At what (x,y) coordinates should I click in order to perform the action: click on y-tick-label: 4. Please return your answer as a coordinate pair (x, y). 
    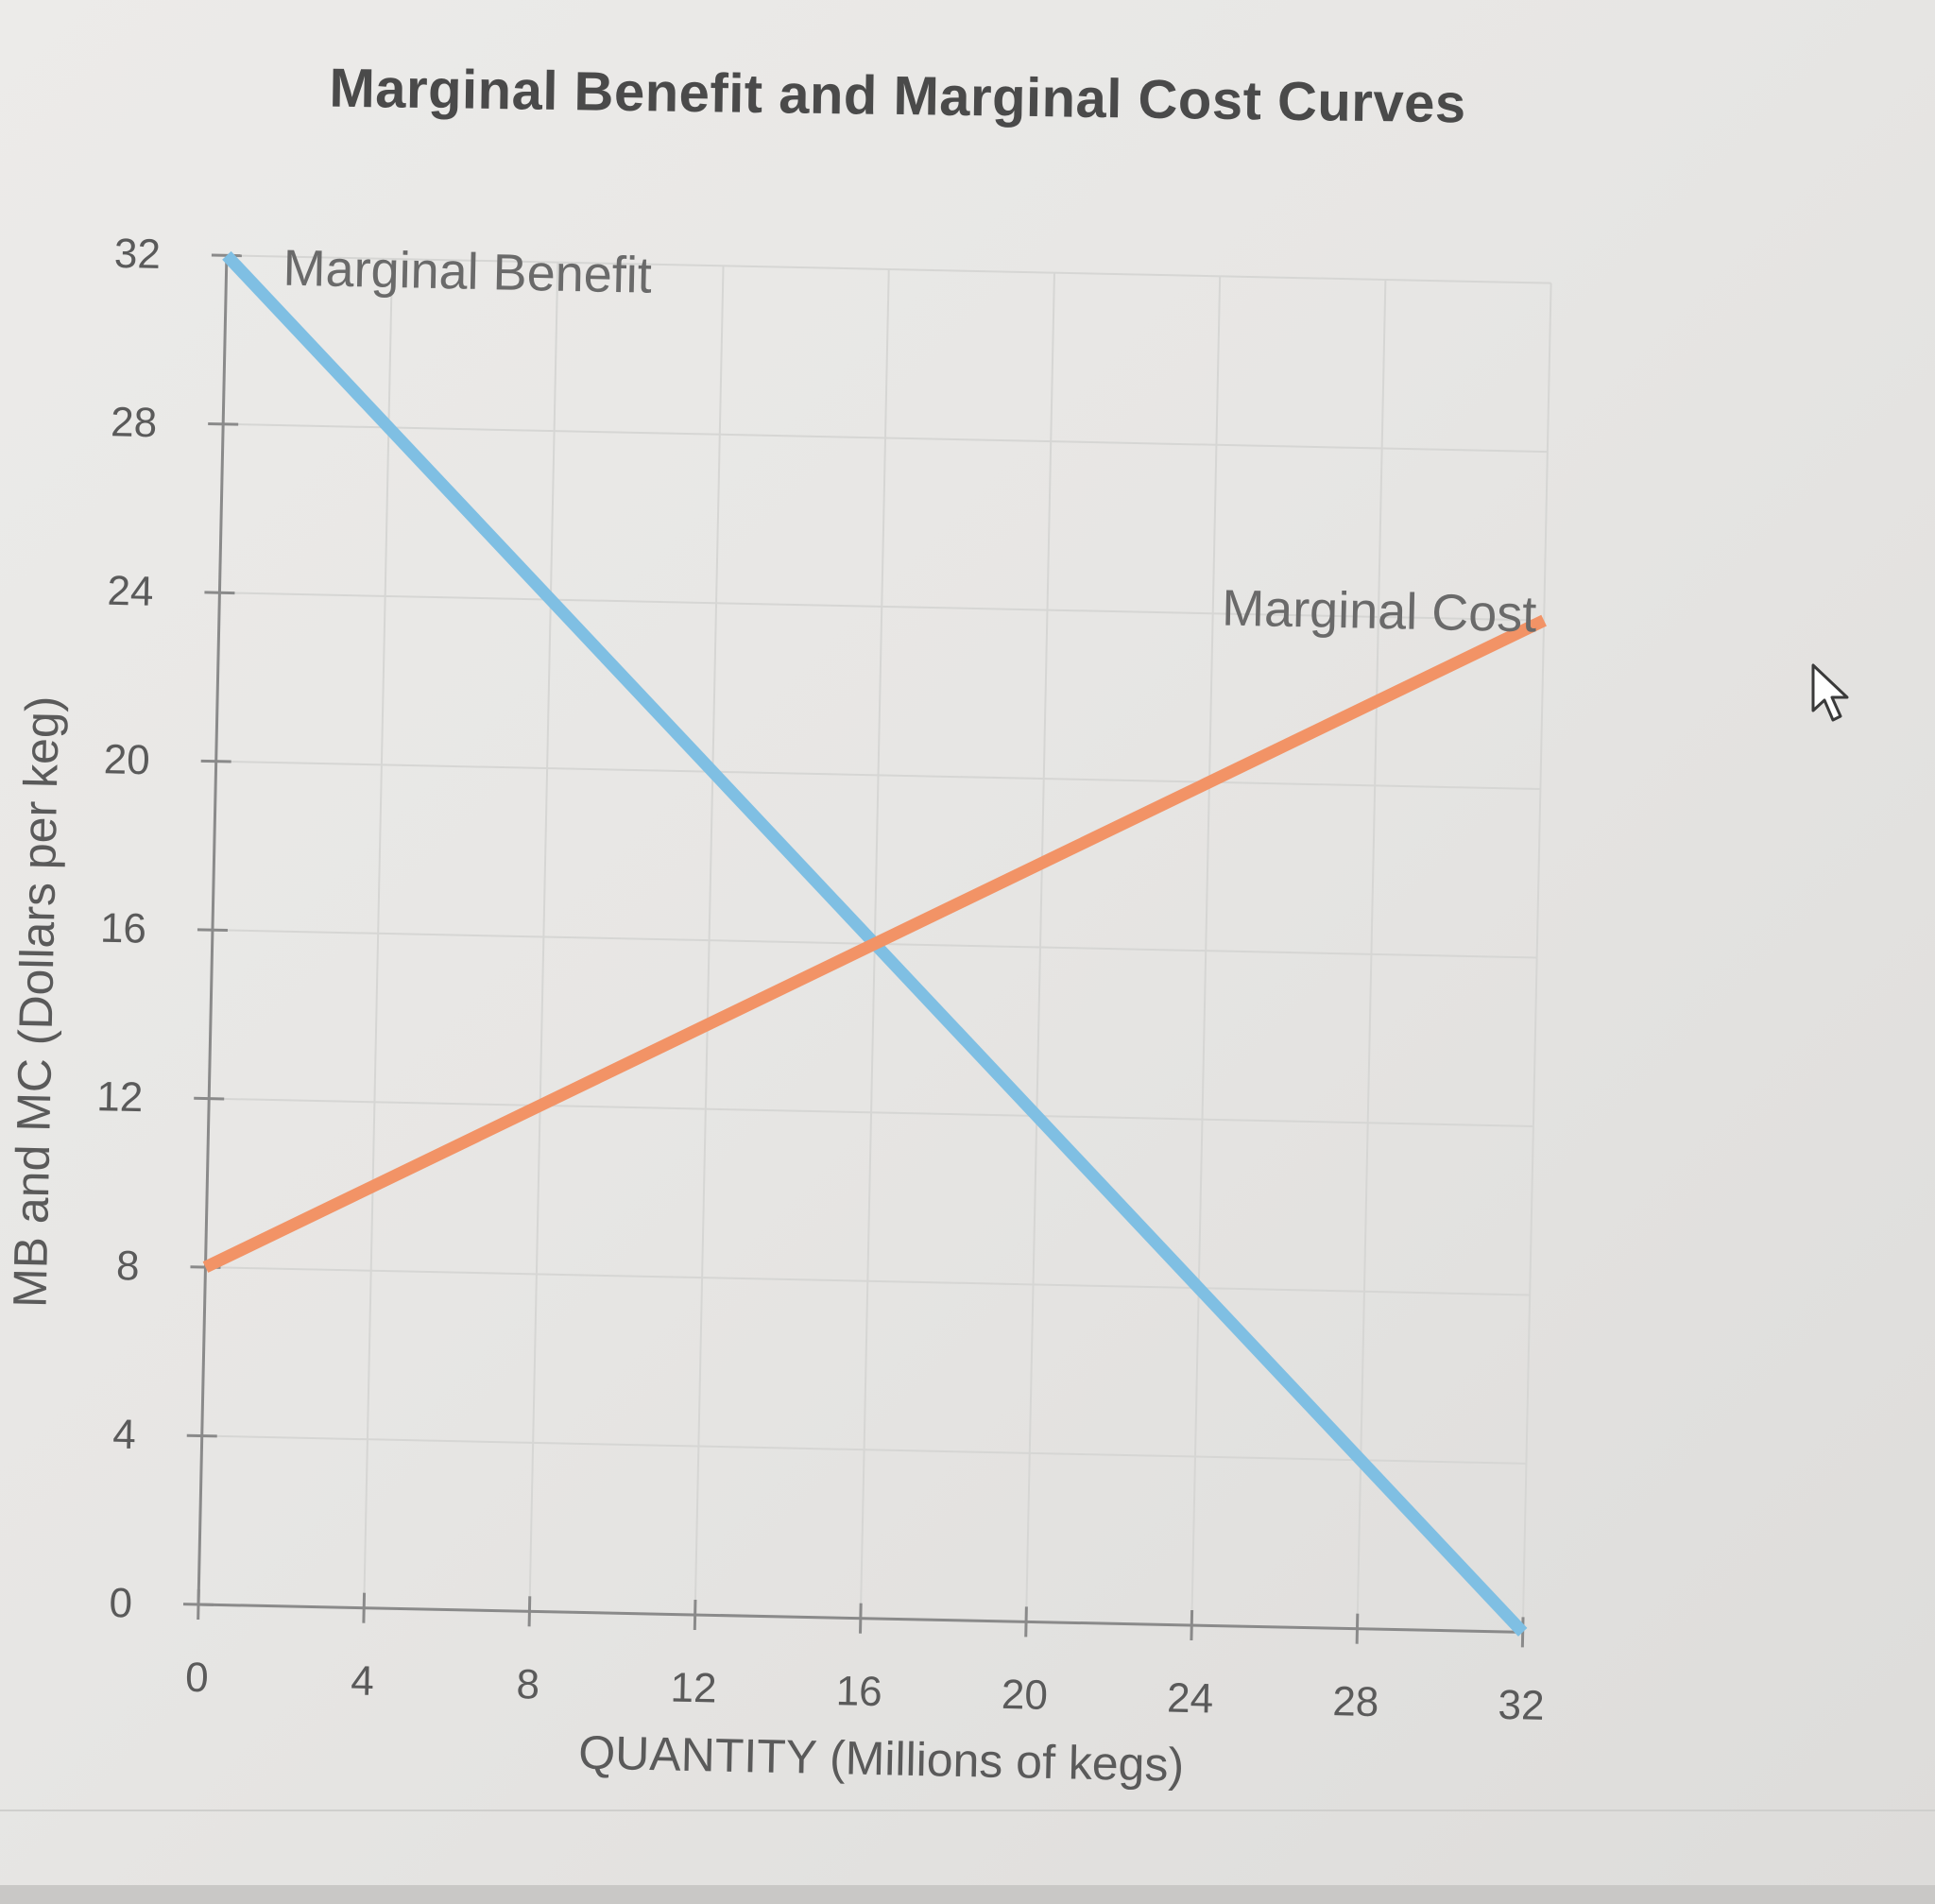
    Looking at the image, I should click on (124, 1435).